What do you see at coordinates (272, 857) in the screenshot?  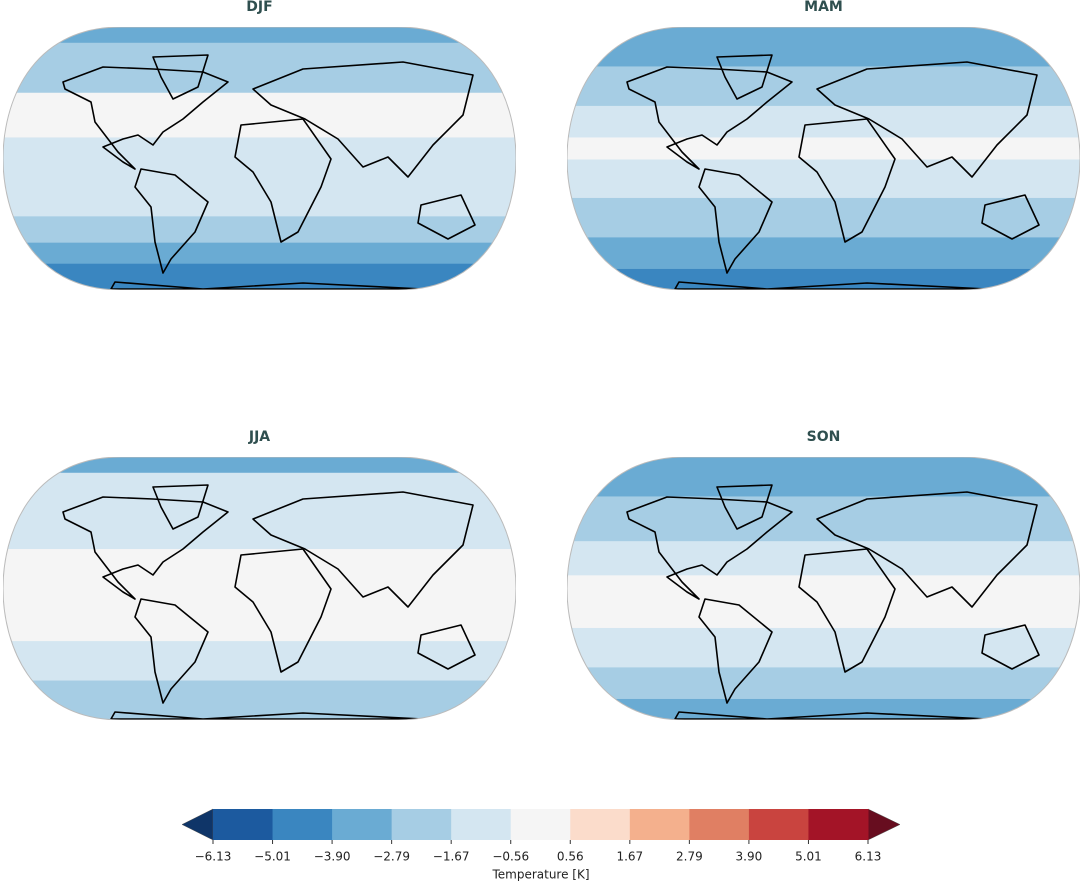 I see `colorbar-tick-label: −5.01` at bounding box center [272, 857].